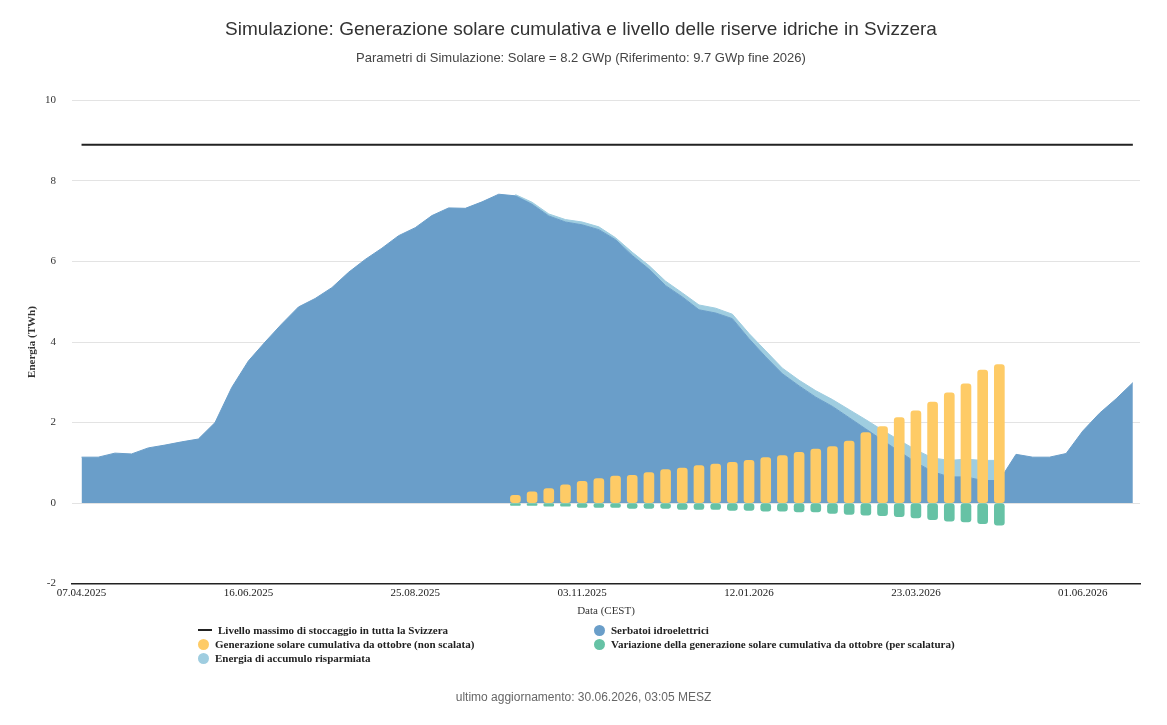 This screenshot has height=725, width=1167. I want to click on y-axis-title: Energia (TWh), so click(32, 341).